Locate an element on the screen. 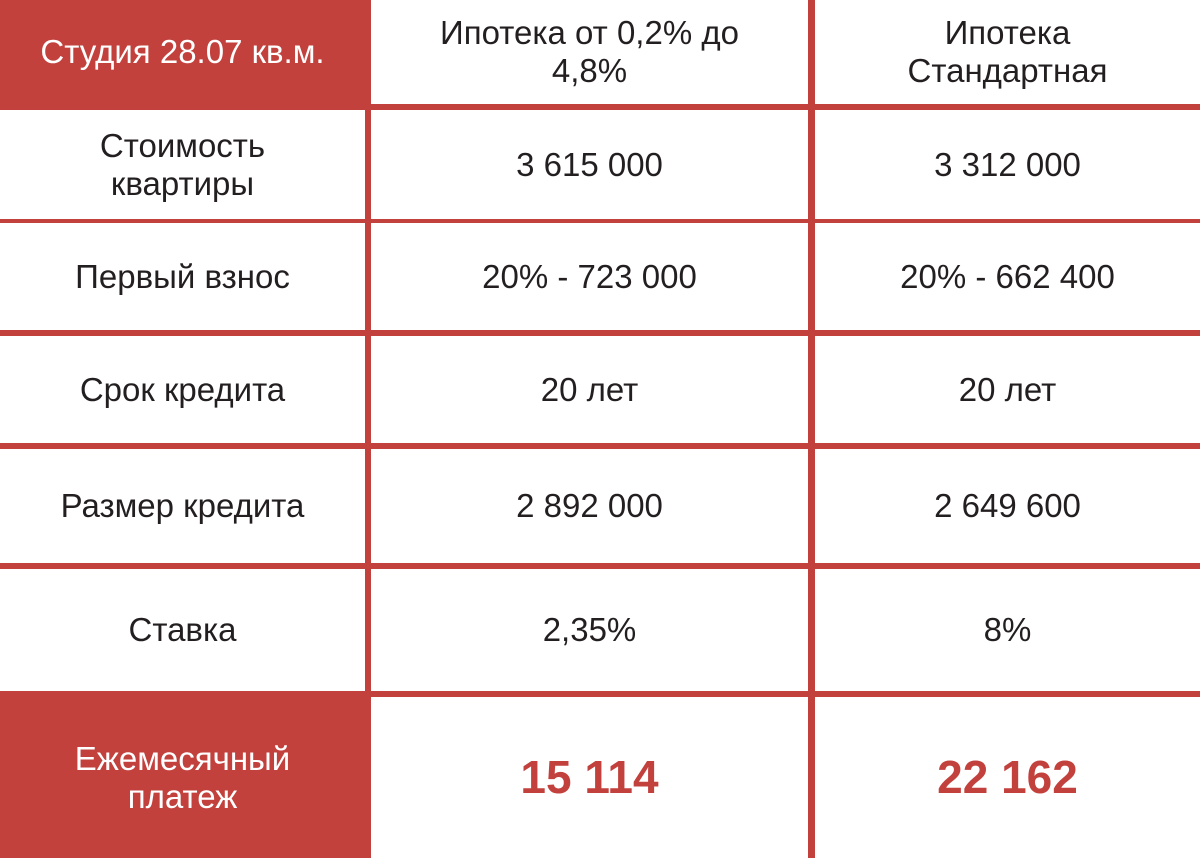  row-label-cell: Стоимость квартиры is located at coordinates (182, 164).